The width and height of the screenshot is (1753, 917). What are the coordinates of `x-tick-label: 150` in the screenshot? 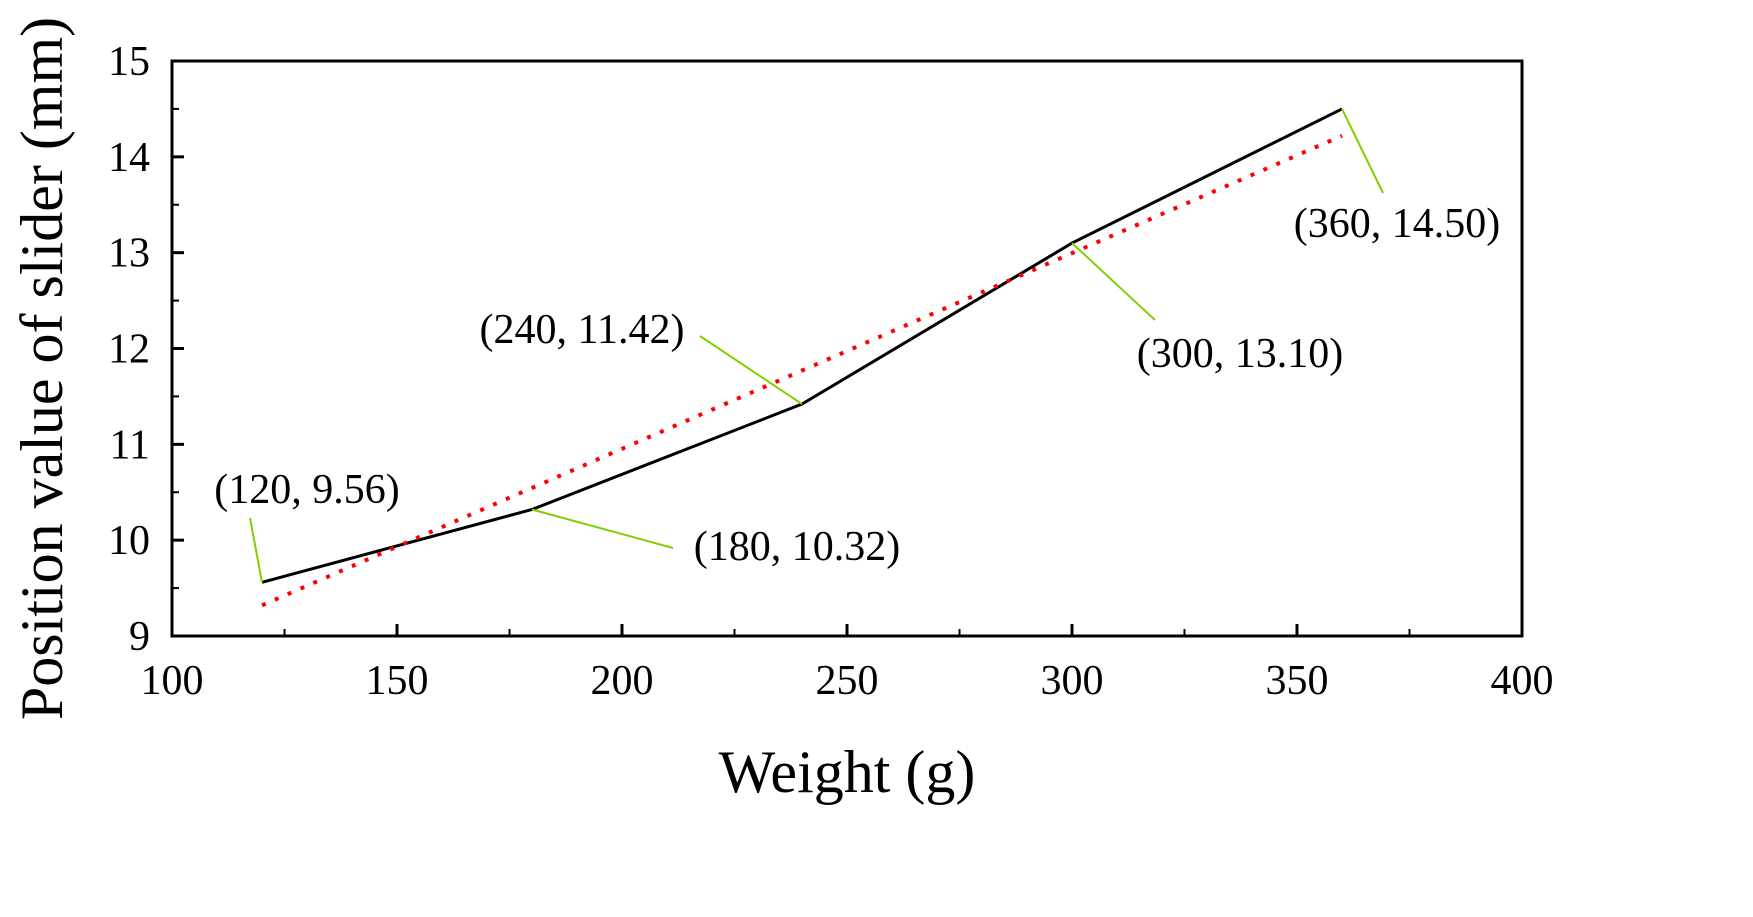 It's located at (397, 681).